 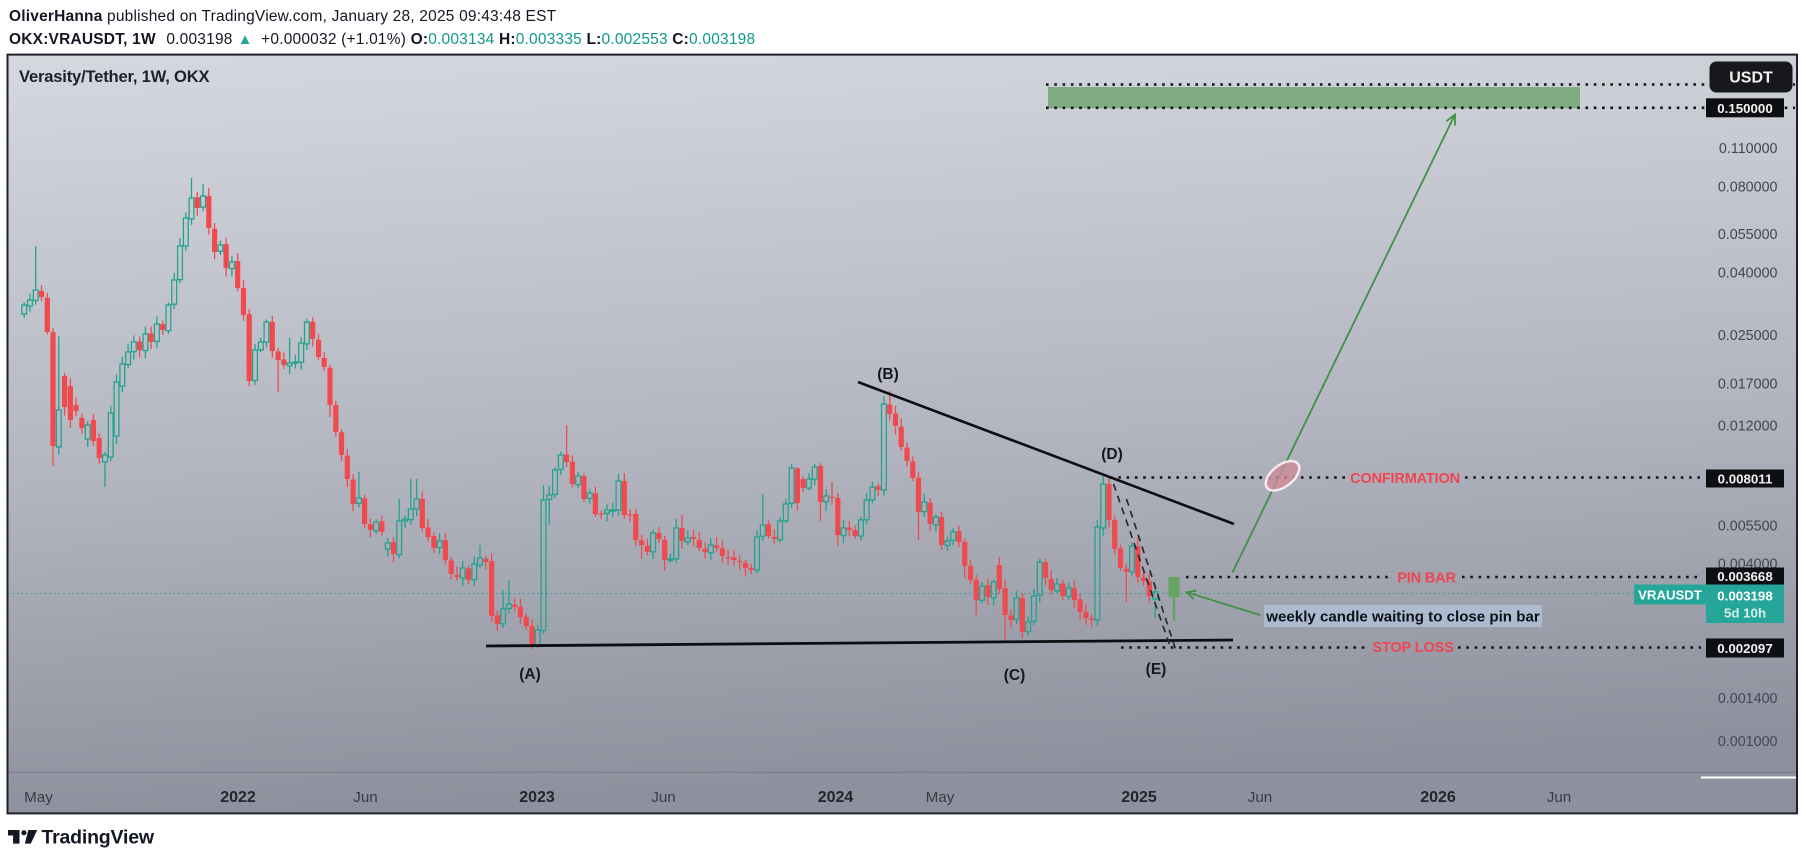 What do you see at coordinates (1438, 797) in the screenshot?
I see `svg-text: 2026` at bounding box center [1438, 797].